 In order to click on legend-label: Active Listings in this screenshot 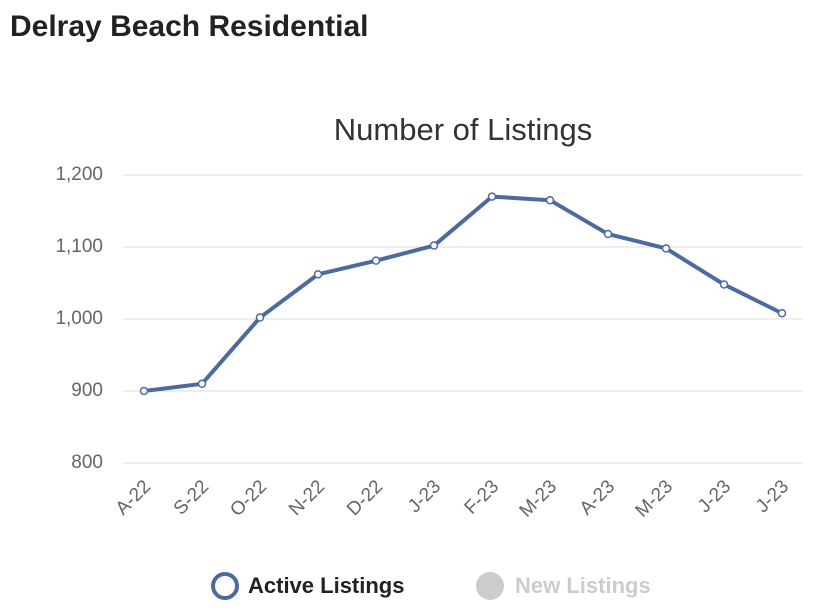, I will do `click(326, 585)`.